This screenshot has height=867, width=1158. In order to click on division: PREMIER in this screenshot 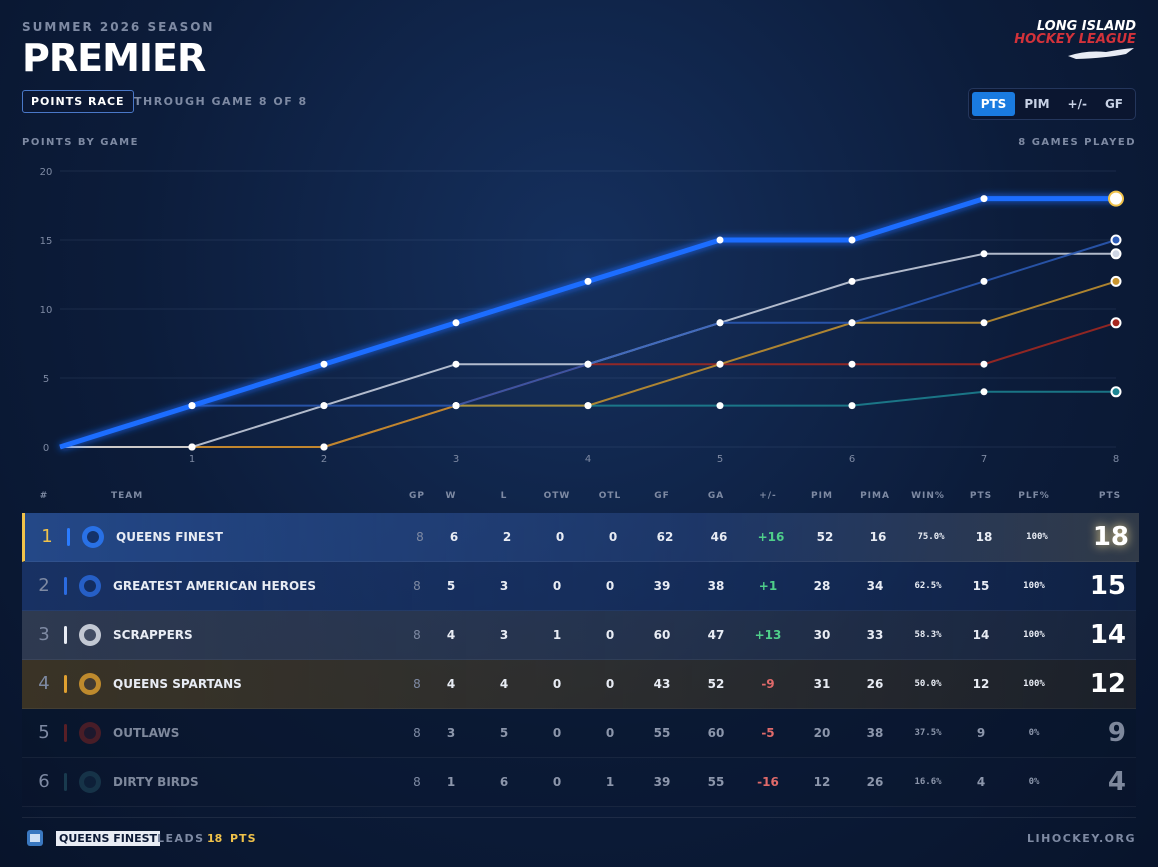, I will do `click(114, 58)`.